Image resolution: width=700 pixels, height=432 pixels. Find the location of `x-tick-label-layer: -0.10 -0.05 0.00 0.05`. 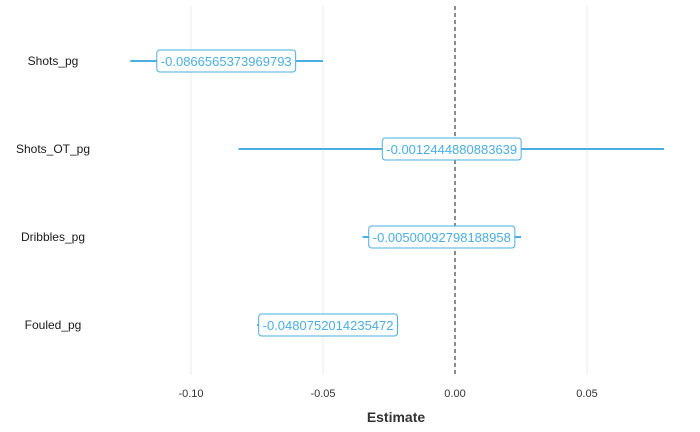

x-tick-label-layer: -0.10 -0.05 0.00 0.05 is located at coordinates (387, 394).